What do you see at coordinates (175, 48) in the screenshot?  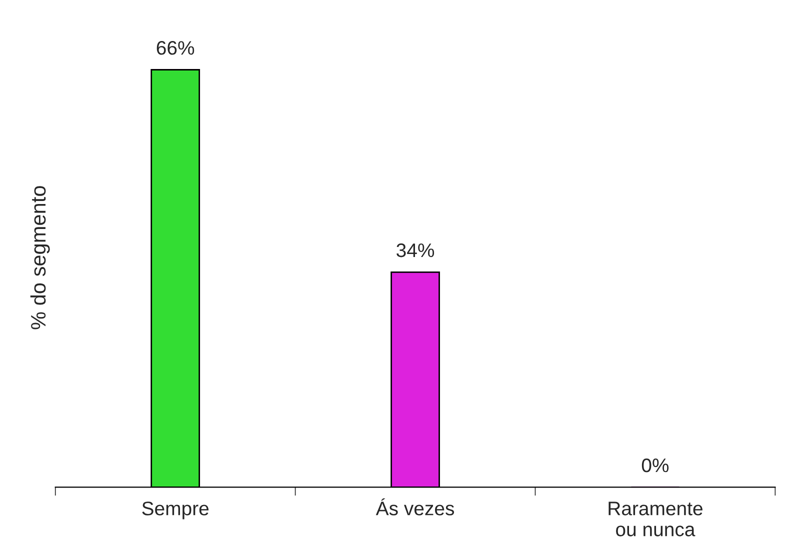 I see `data-label: 66%` at bounding box center [175, 48].